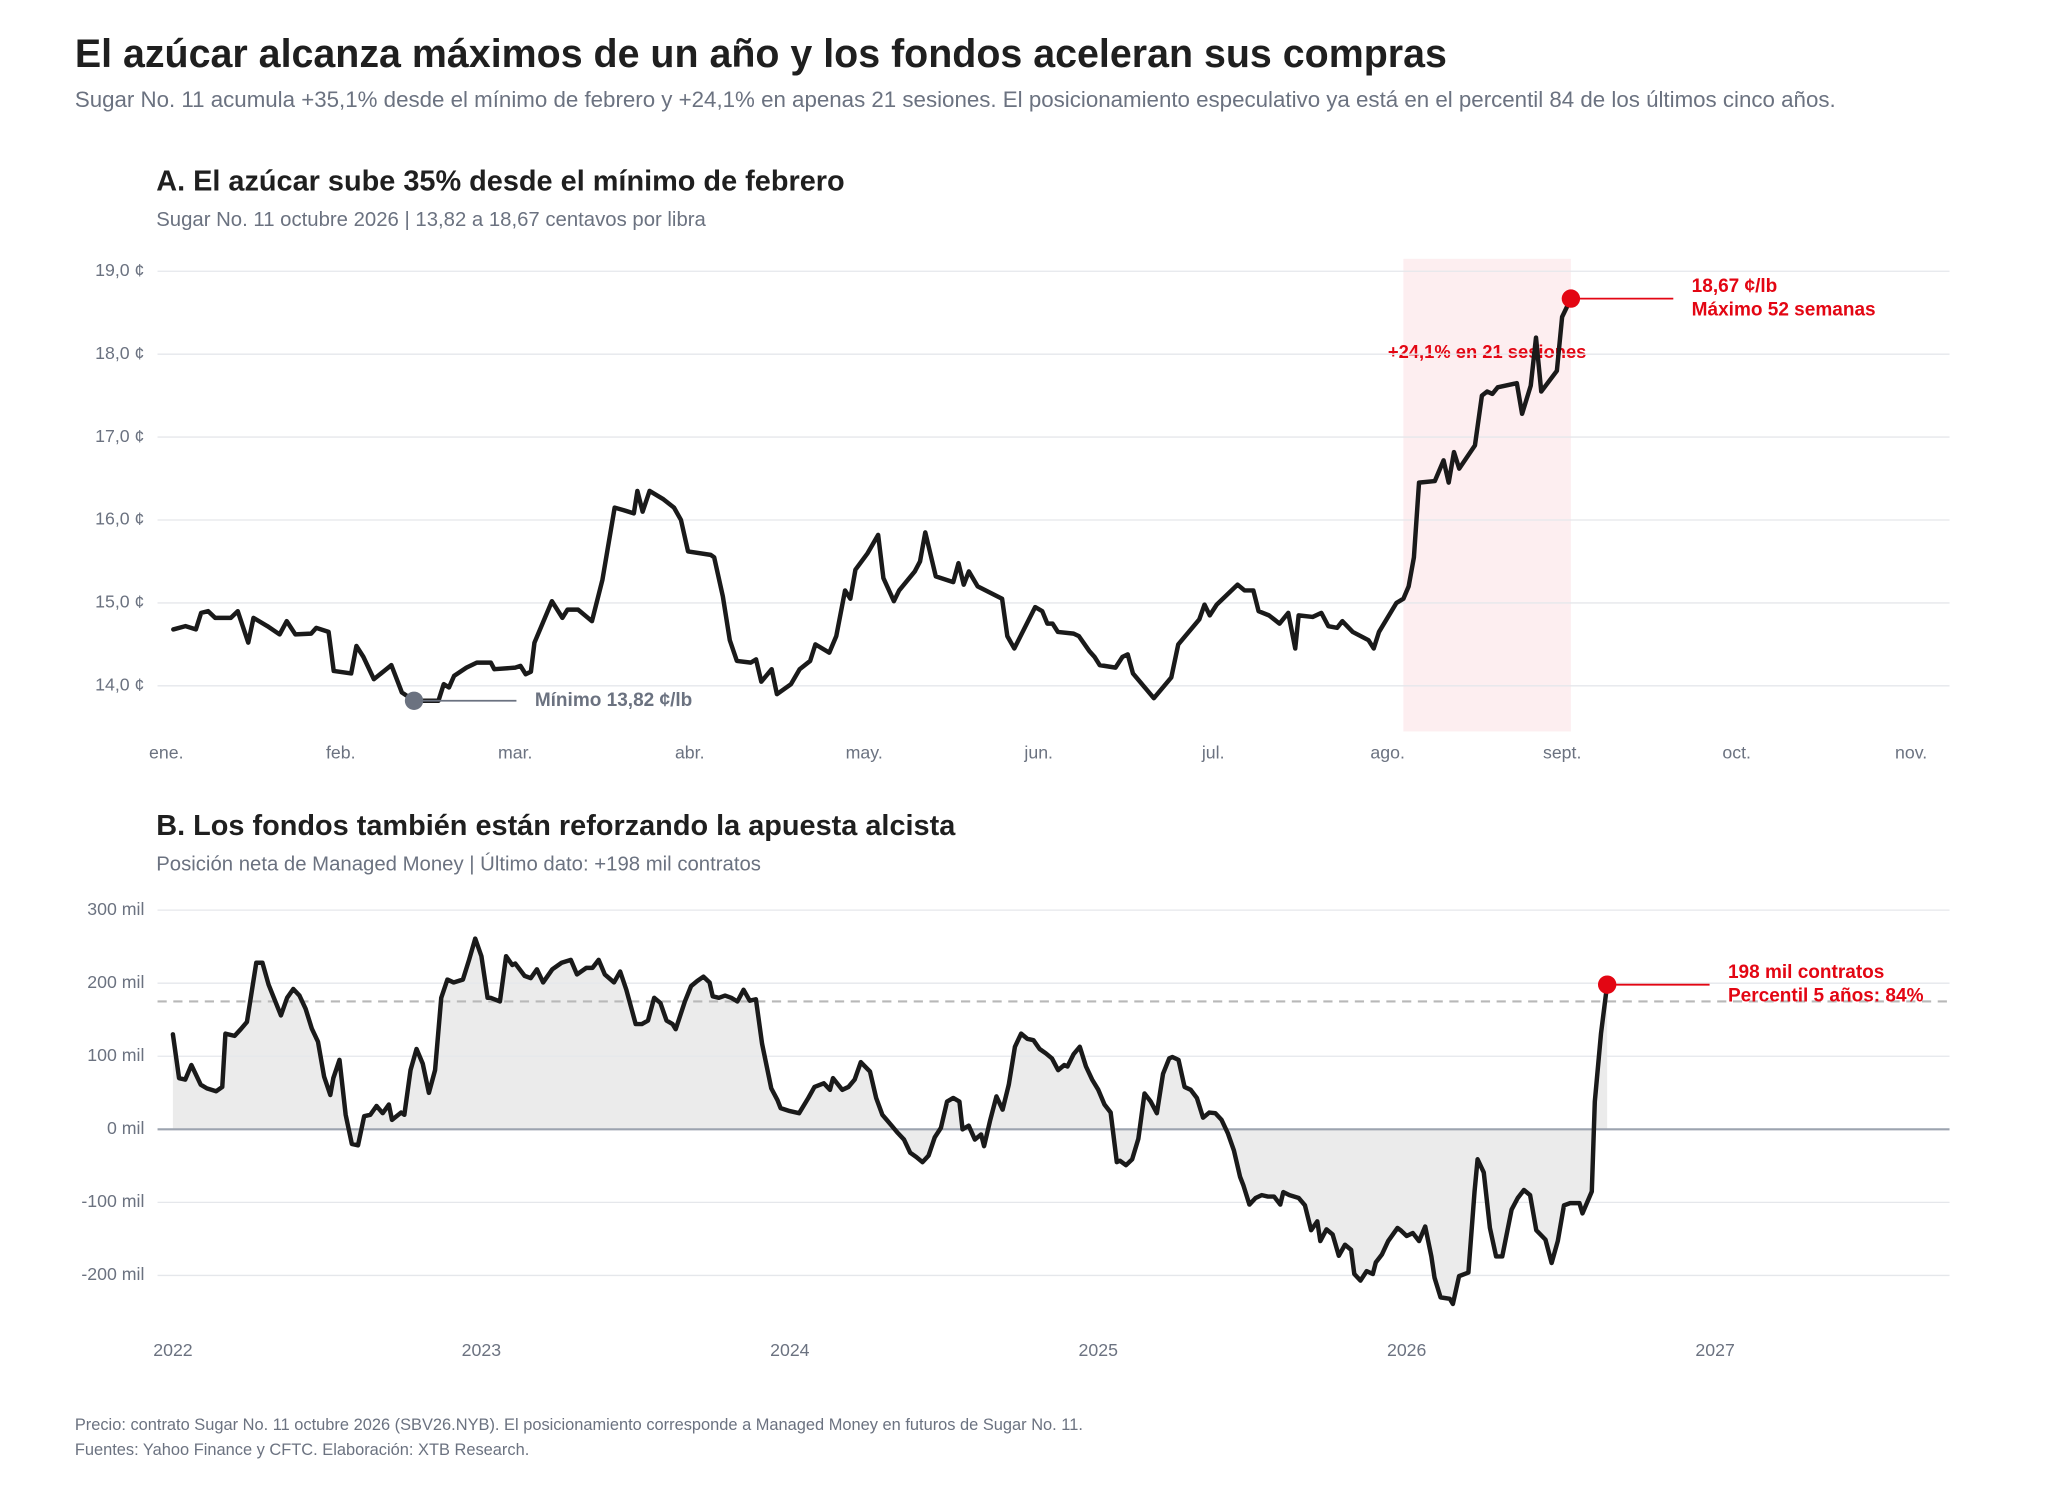 The height and width of the screenshot is (1497, 2048). What do you see at coordinates (119, 353) in the screenshot?
I see `y-tick-label: 18,0 ¢` at bounding box center [119, 353].